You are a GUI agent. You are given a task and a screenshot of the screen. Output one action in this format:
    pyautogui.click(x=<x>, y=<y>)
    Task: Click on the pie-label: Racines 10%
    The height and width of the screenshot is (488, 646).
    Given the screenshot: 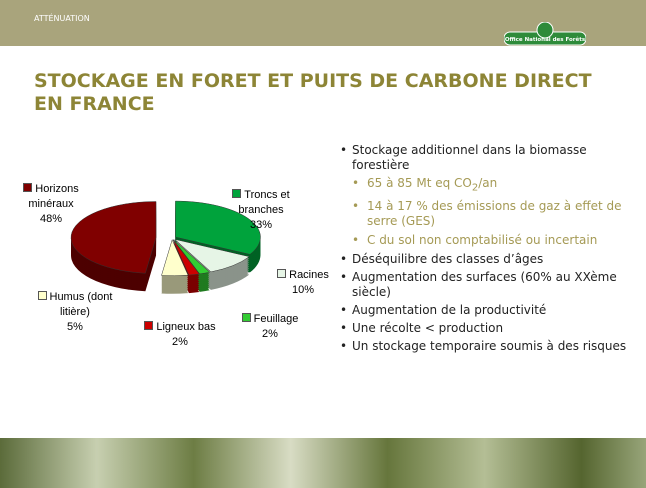 What is the action you would take?
    pyautogui.click(x=303, y=283)
    